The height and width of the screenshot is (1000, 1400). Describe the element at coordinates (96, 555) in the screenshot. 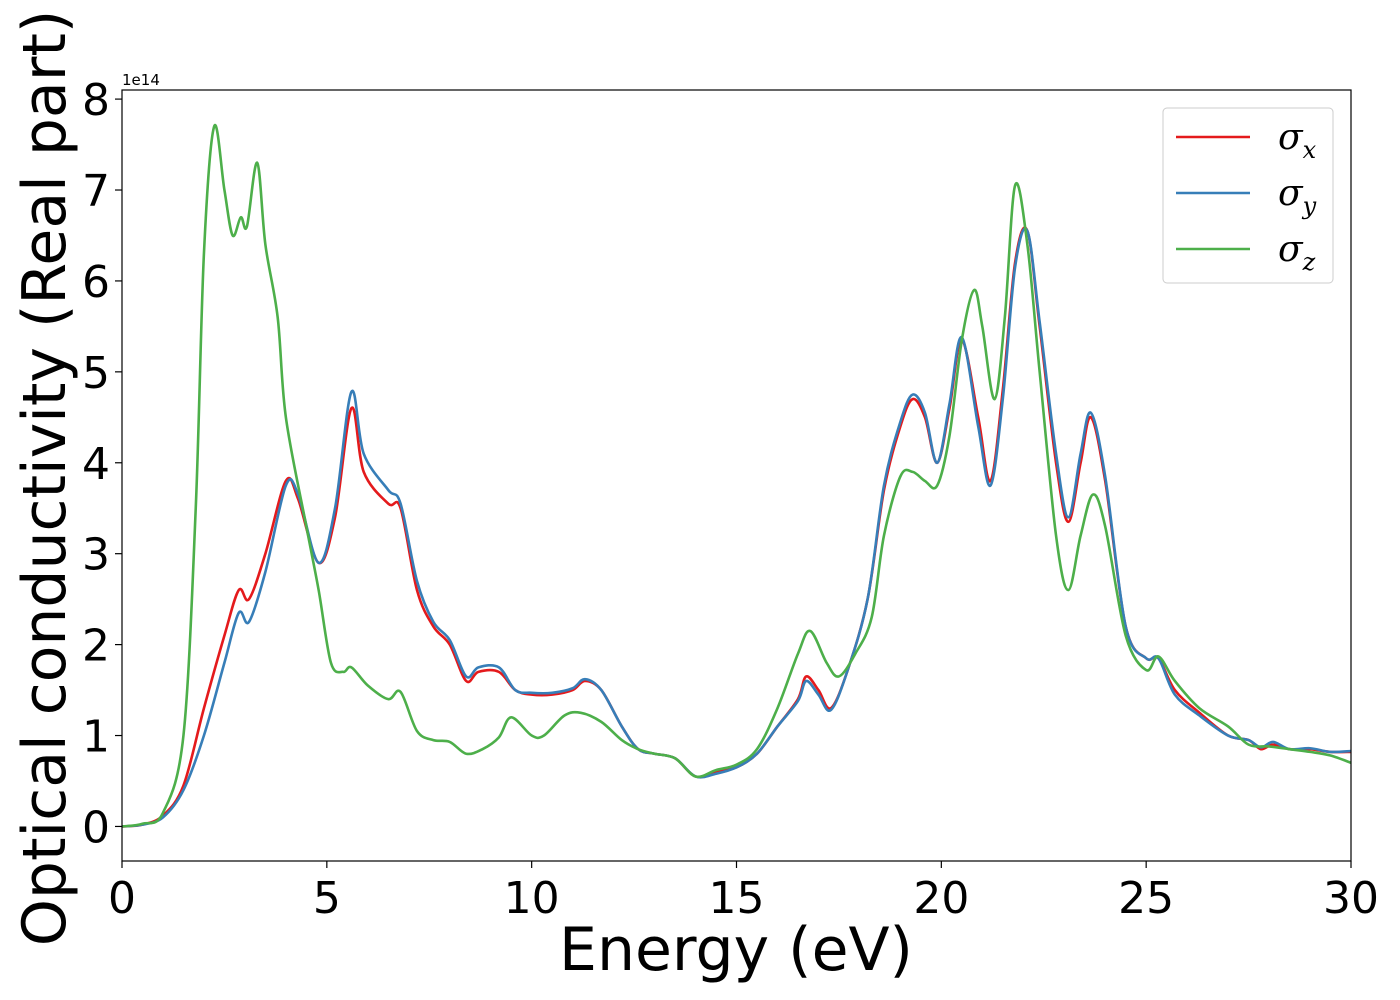

I see `y-tick-label: 3` at that location.